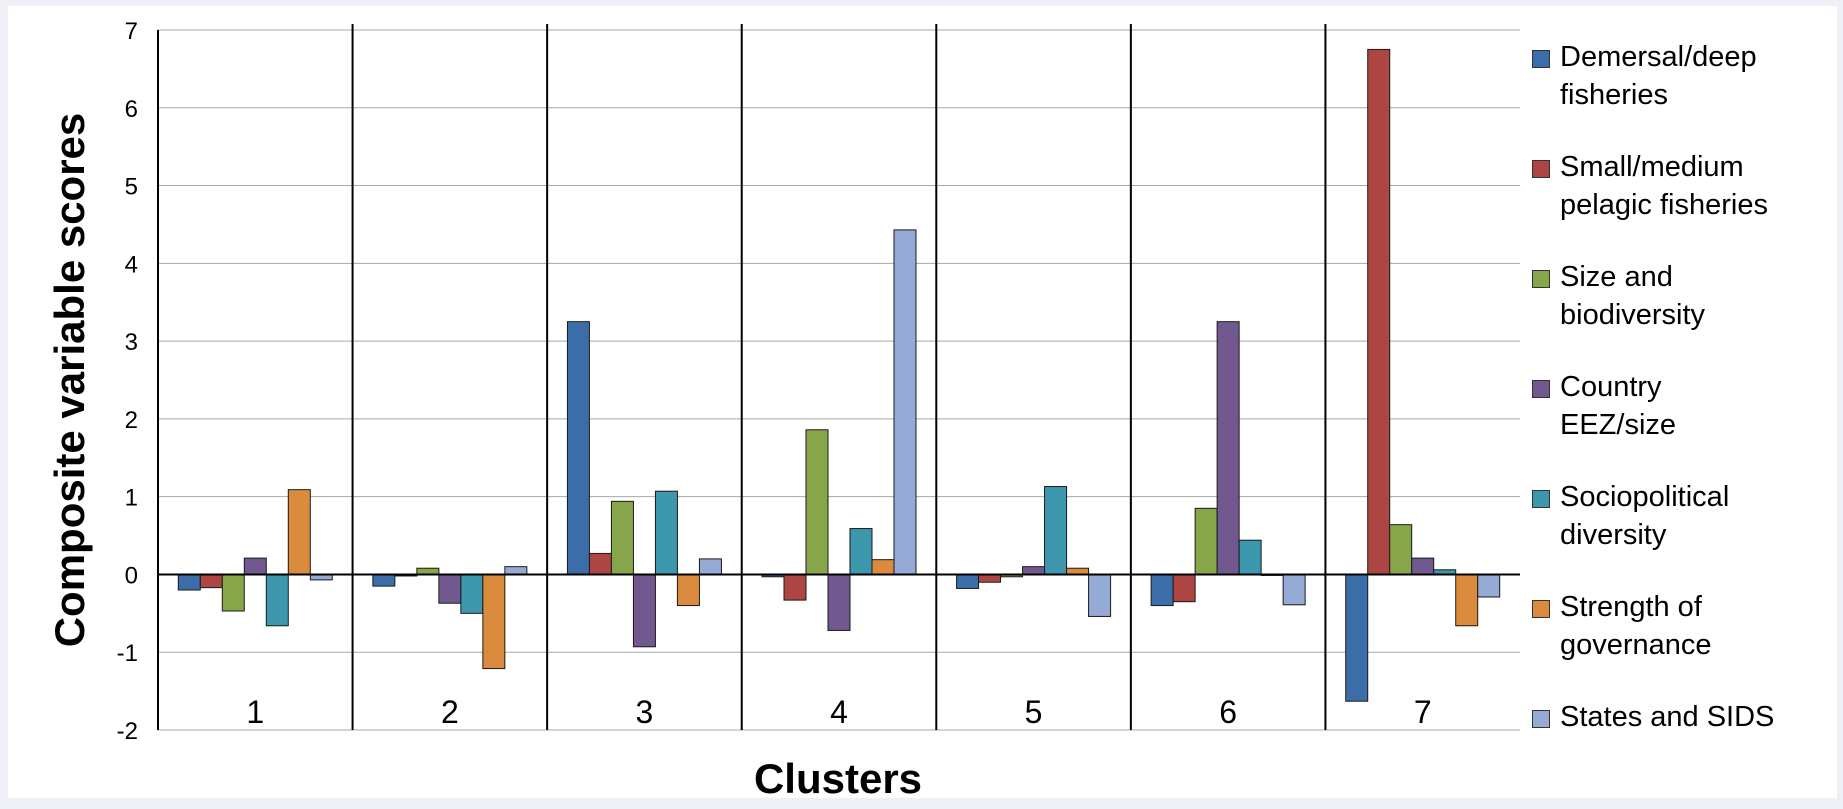 This screenshot has height=809, width=1843. I want to click on y-tick-labels: -2 -1 0 1 2 3 4 5 6 7, so click(127, 381).